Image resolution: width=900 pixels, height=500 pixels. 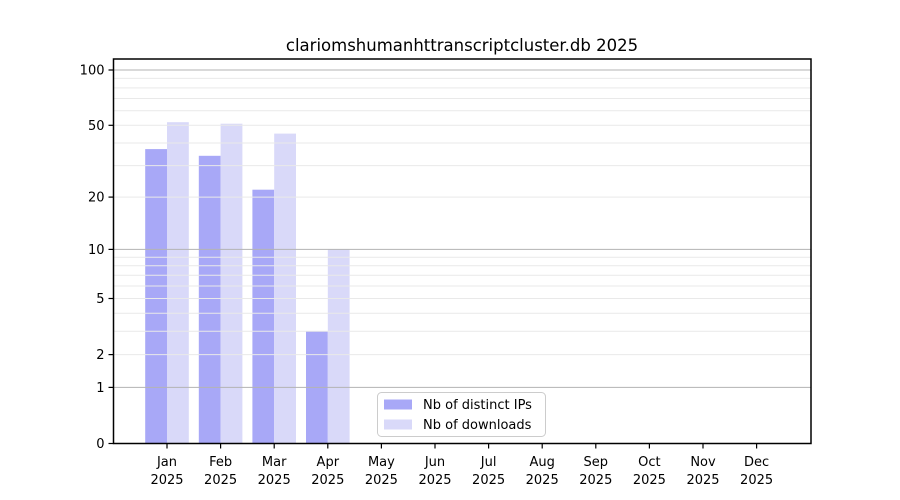 What do you see at coordinates (477, 425) in the screenshot?
I see `legend-label-downloads: Nb of downloads` at bounding box center [477, 425].